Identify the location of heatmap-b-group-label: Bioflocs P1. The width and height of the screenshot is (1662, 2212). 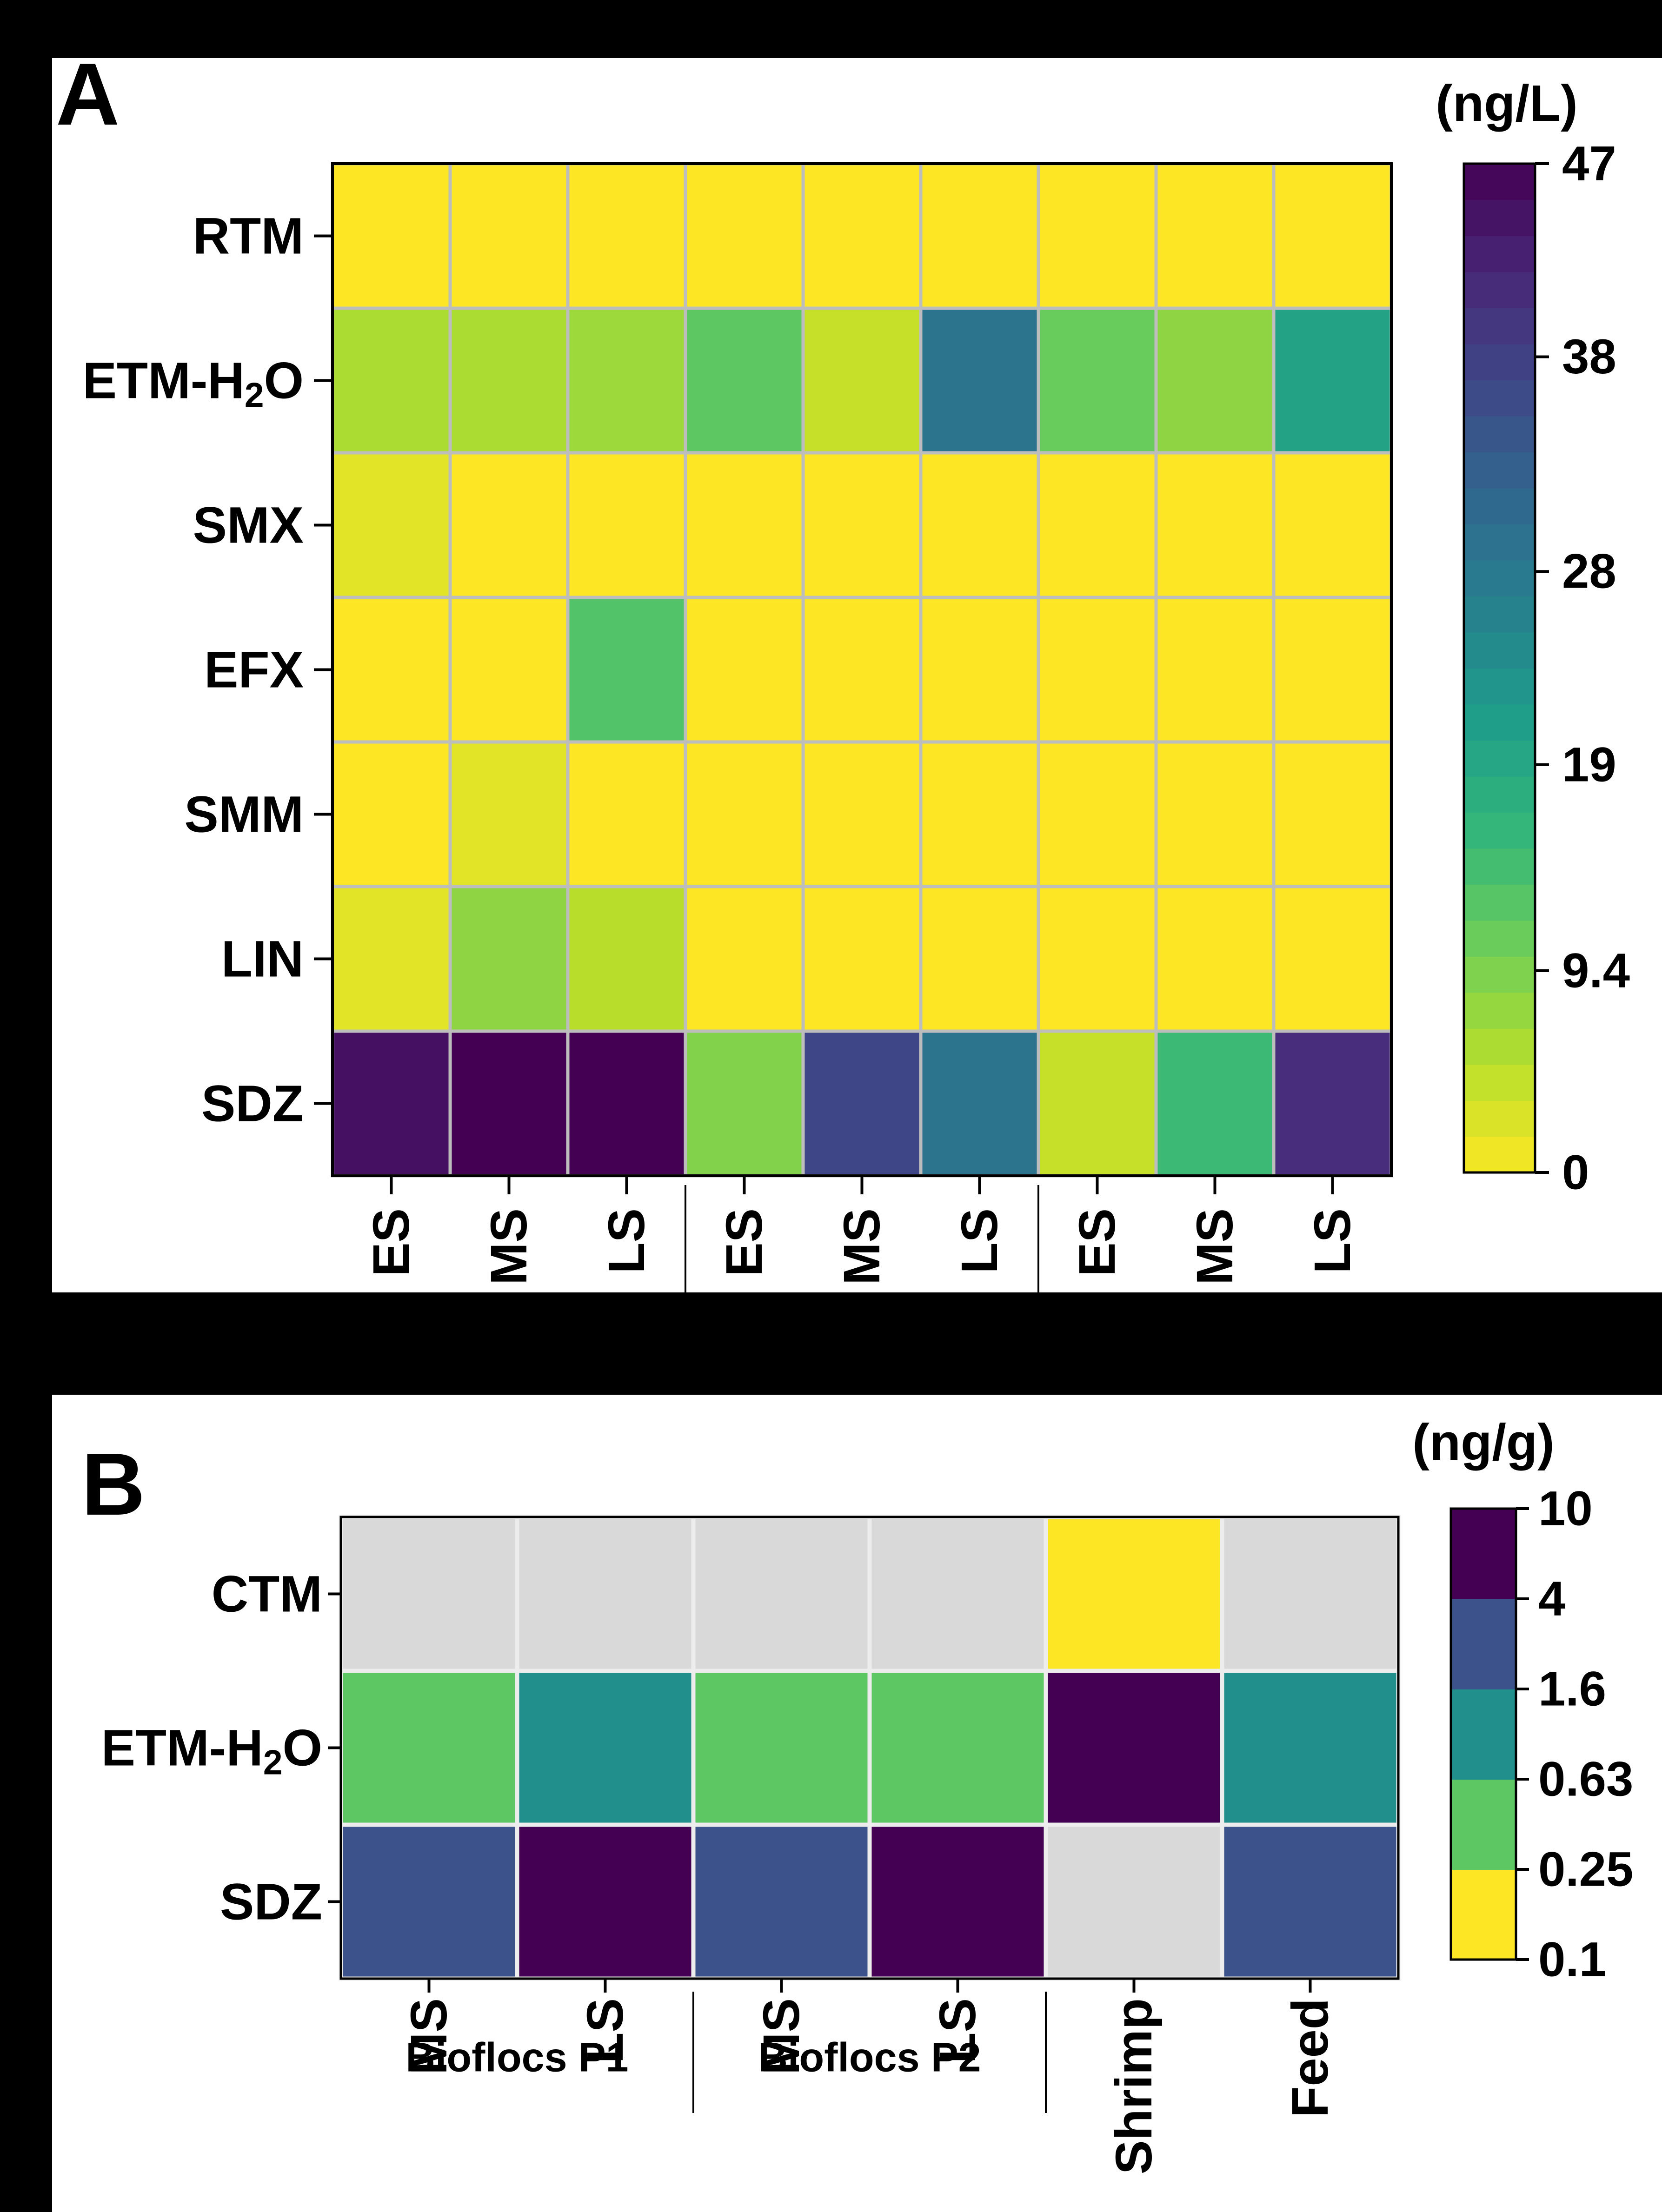
(517, 2057).